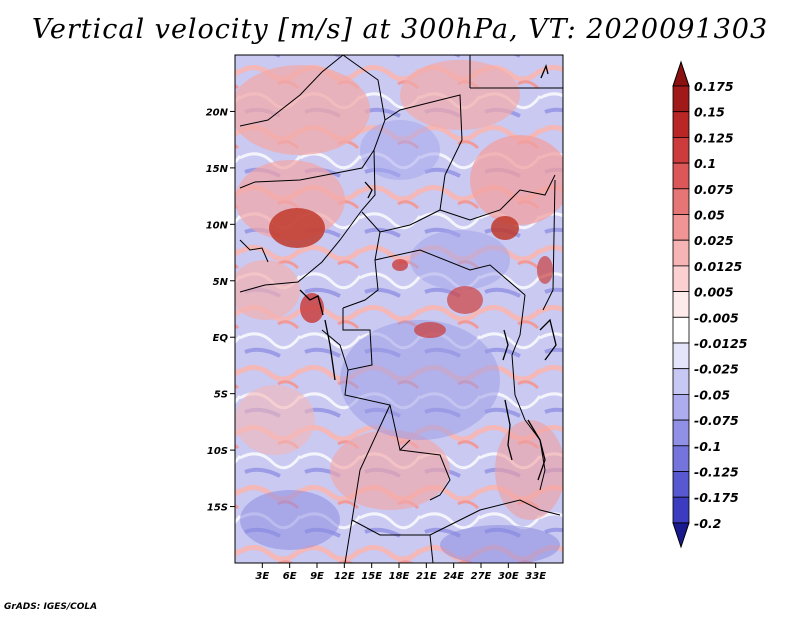 The width and height of the screenshot is (800, 618). What do you see at coordinates (508, 576) in the screenshot?
I see `x-tick-label: 30E` at bounding box center [508, 576].